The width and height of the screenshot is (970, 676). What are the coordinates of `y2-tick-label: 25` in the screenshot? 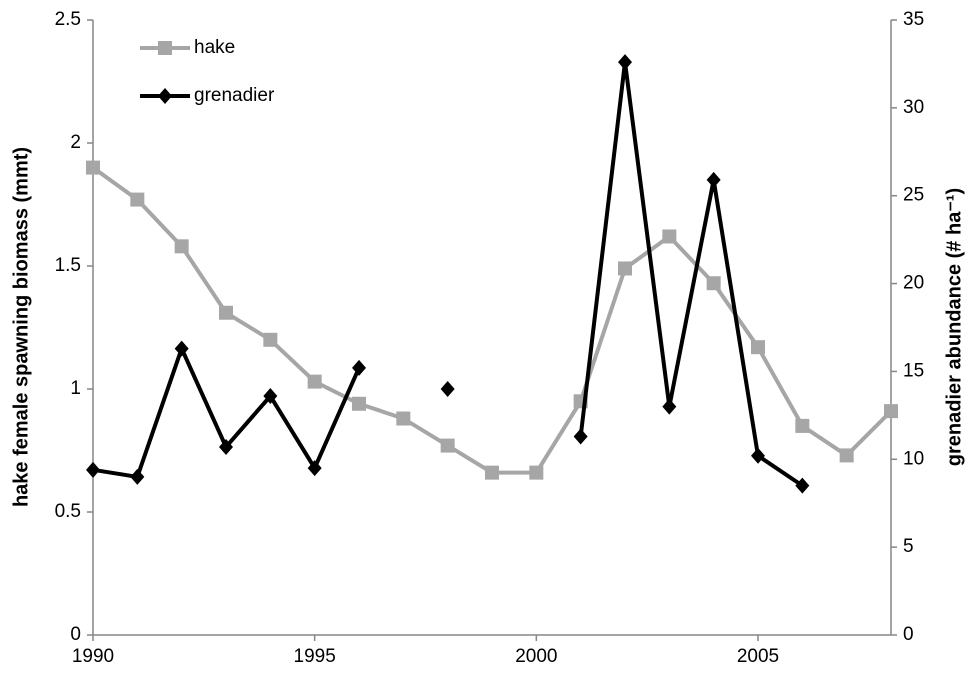 It's located at (913, 195).